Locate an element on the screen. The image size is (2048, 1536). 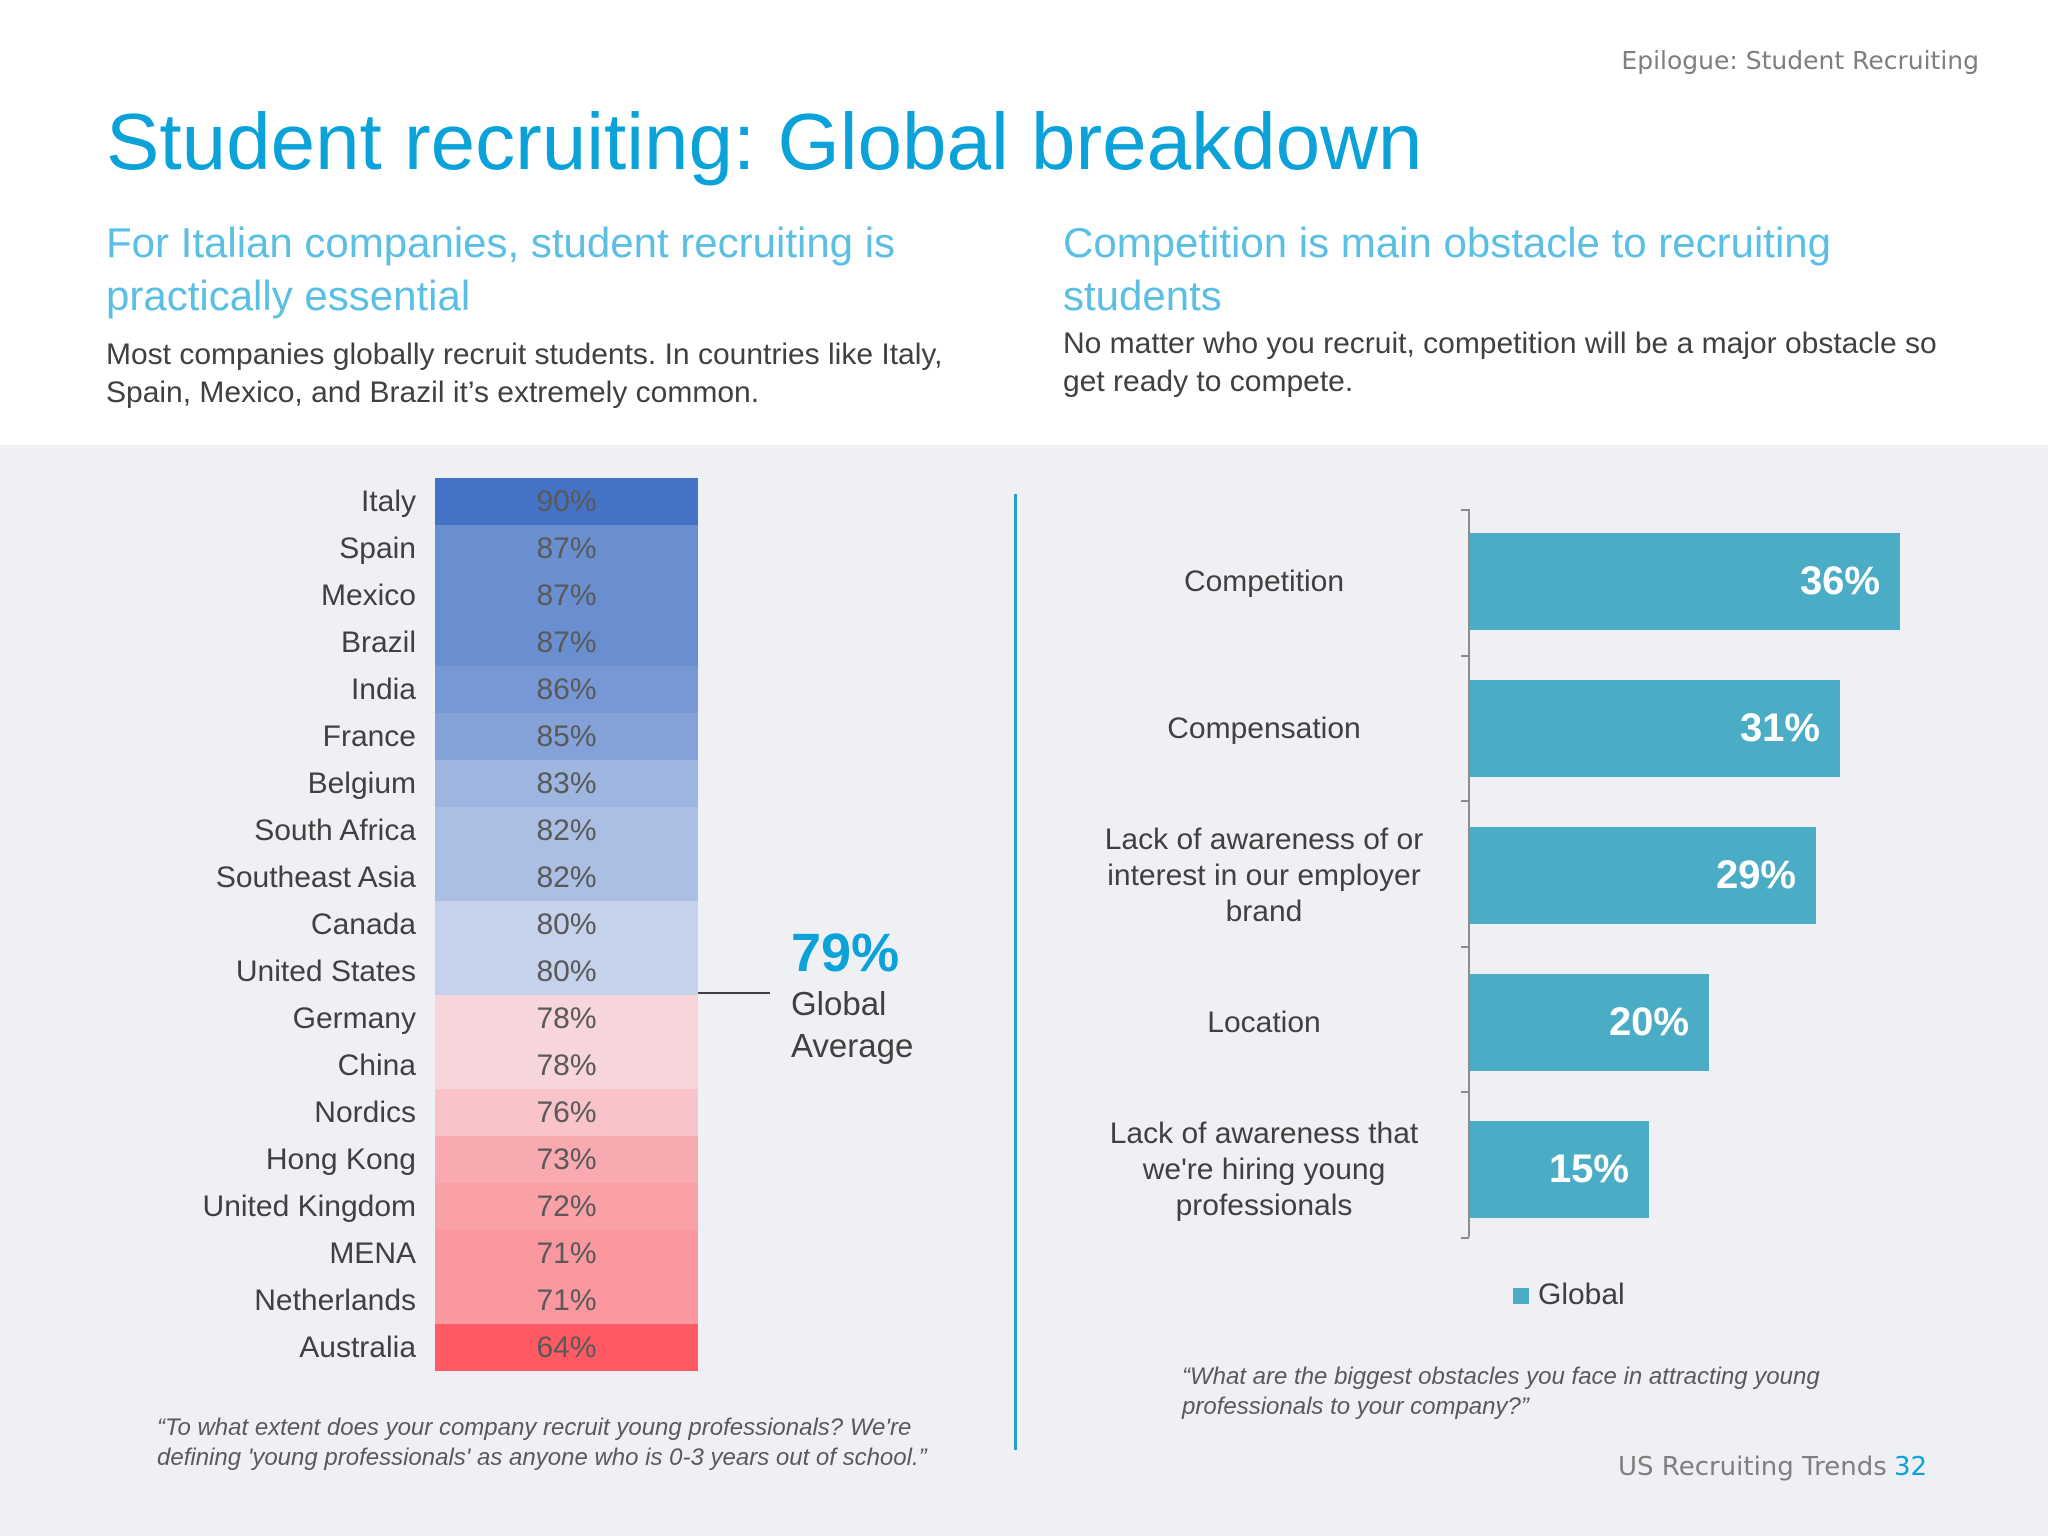
heatmap-row-label: Nordics is located at coordinates (365, 1112).